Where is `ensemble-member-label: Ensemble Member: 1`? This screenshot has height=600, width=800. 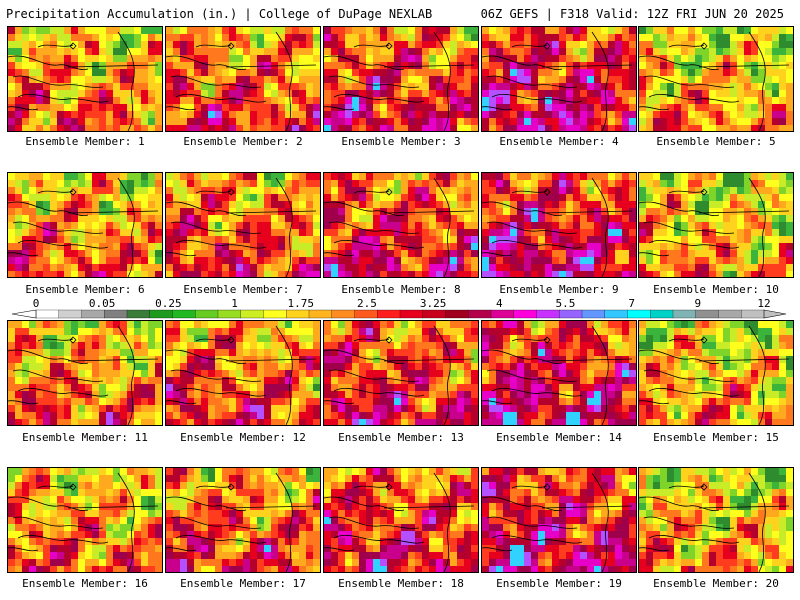
ensemble-member-label: Ensemble Member: 1 is located at coordinates (85, 141).